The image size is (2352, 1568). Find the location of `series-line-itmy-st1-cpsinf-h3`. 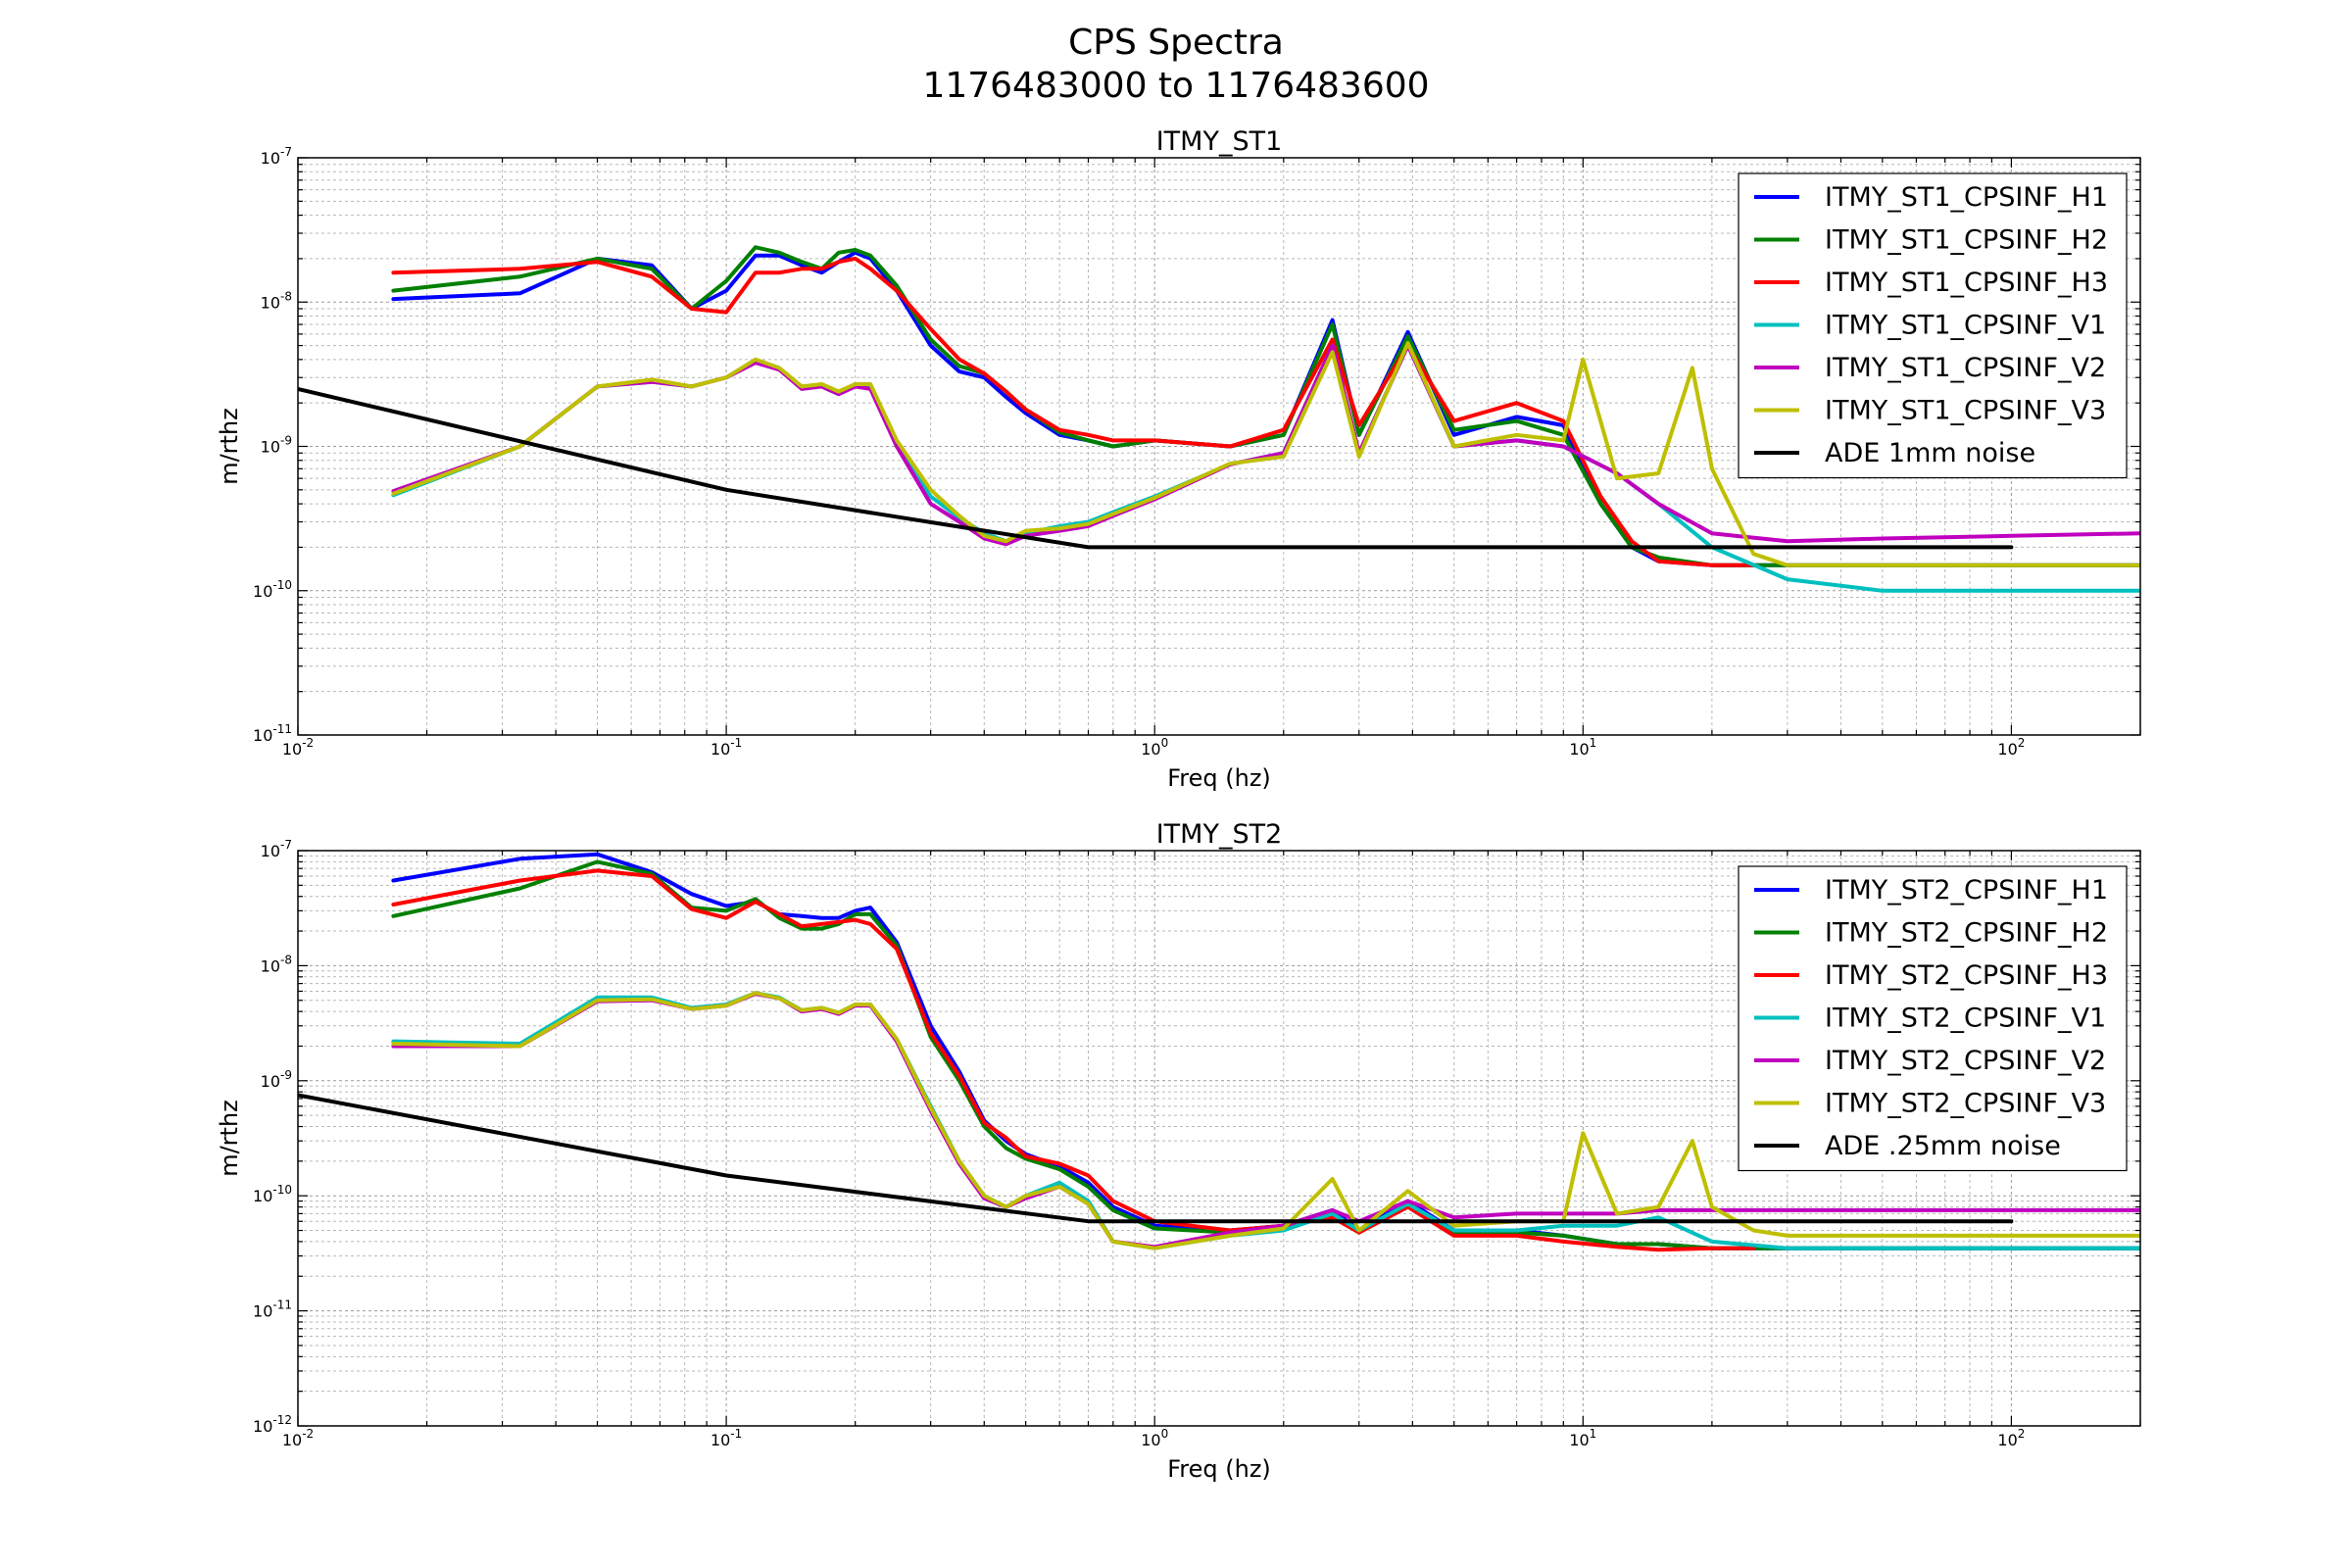

series-line-itmy-st1-cpsinf-h3 is located at coordinates (1073, 411).